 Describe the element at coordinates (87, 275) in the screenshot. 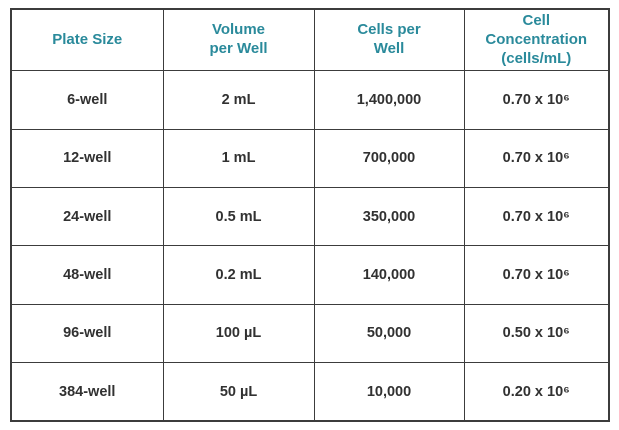

I see `cell-plate-size: 48-well` at that location.